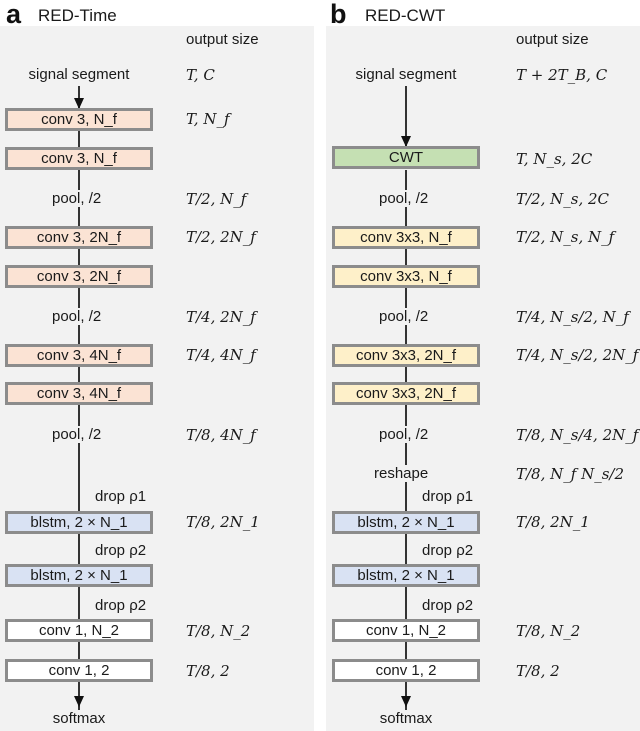 The width and height of the screenshot is (640, 731). Describe the element at coordinates (216, 199) in the screenshot. I see `panel-a-layer-output: T/2, N_f` at that location.